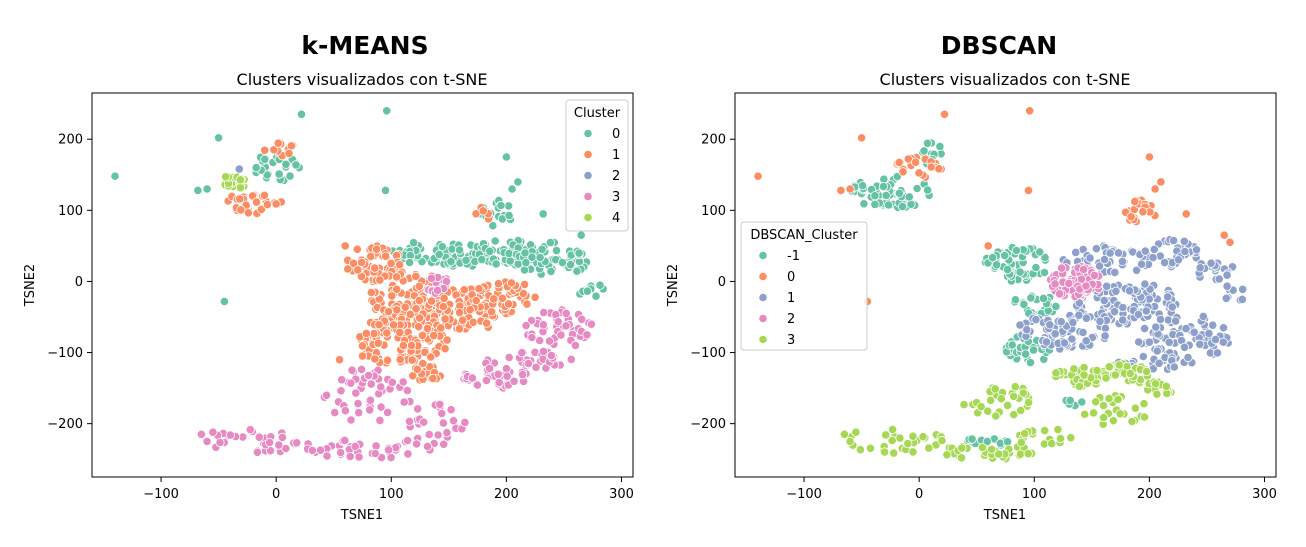 The width and height of the screenshot is (1306, 547). What do you see at coordinates (621, 494) in the screenshot?
I see `x-tick-label: 300` at bounding box center [621, 494].